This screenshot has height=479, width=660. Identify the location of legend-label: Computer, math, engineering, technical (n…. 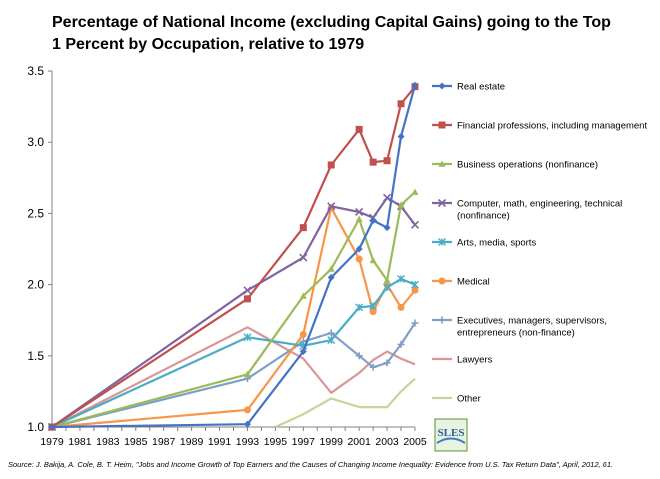
(539, 210).